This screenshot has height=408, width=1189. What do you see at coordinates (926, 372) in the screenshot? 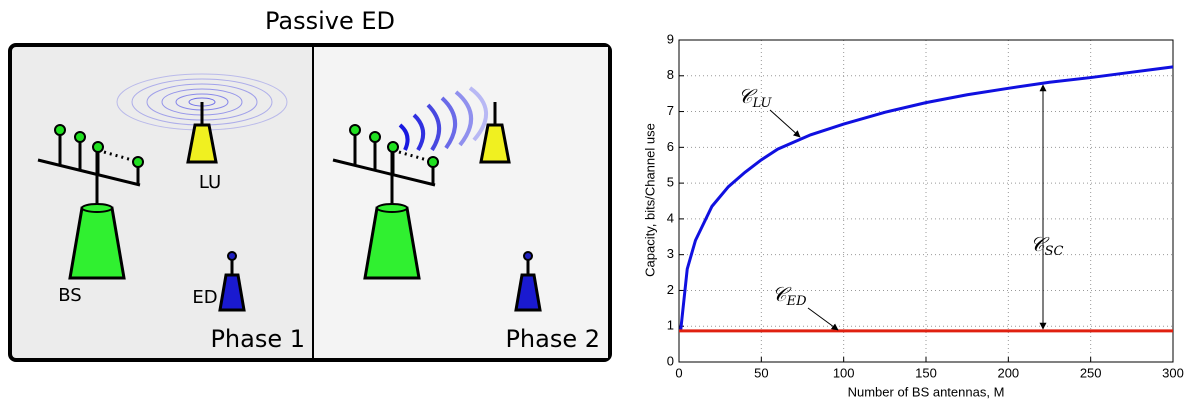
I see `x-tick-label: 150` at bounding box center [926, 372].